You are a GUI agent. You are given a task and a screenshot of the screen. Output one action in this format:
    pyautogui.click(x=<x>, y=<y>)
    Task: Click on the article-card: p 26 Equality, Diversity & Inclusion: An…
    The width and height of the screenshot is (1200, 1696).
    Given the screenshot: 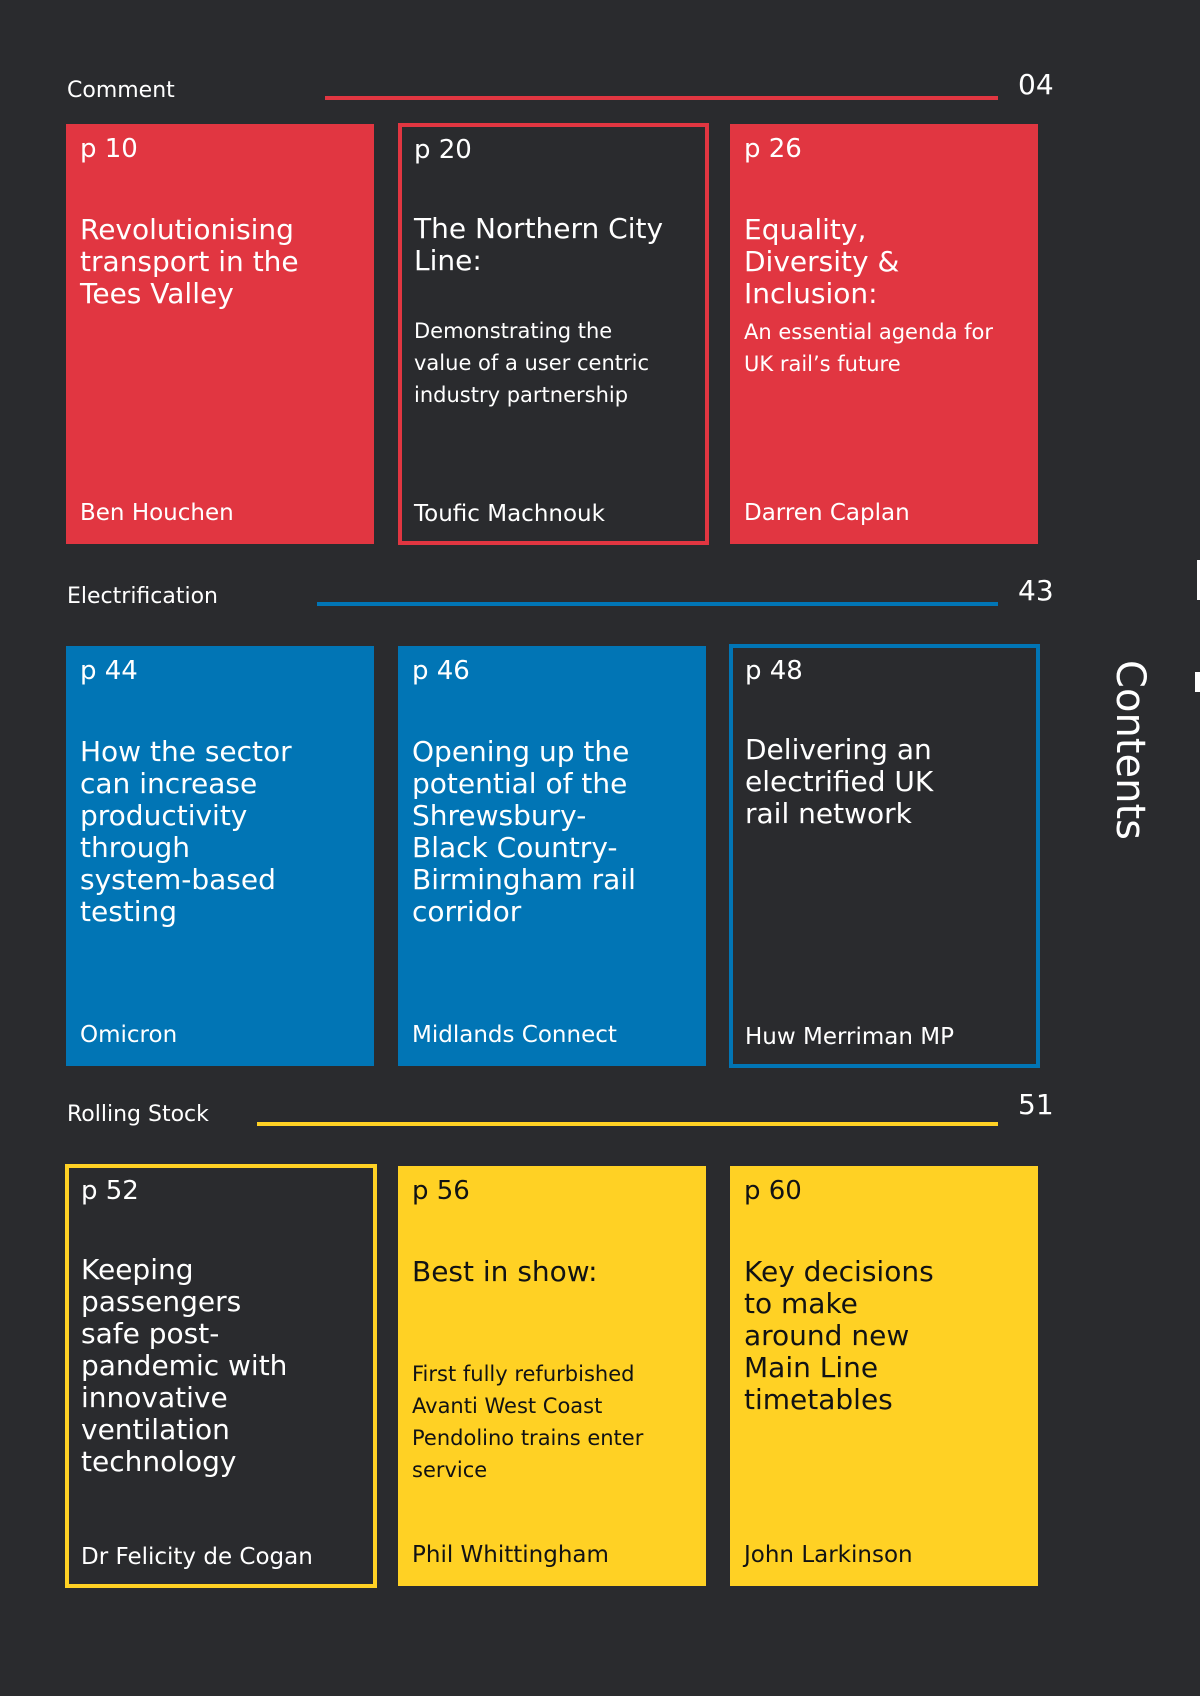 What is the action you would take?
    pyautogui.click(x=884, y=334)
    